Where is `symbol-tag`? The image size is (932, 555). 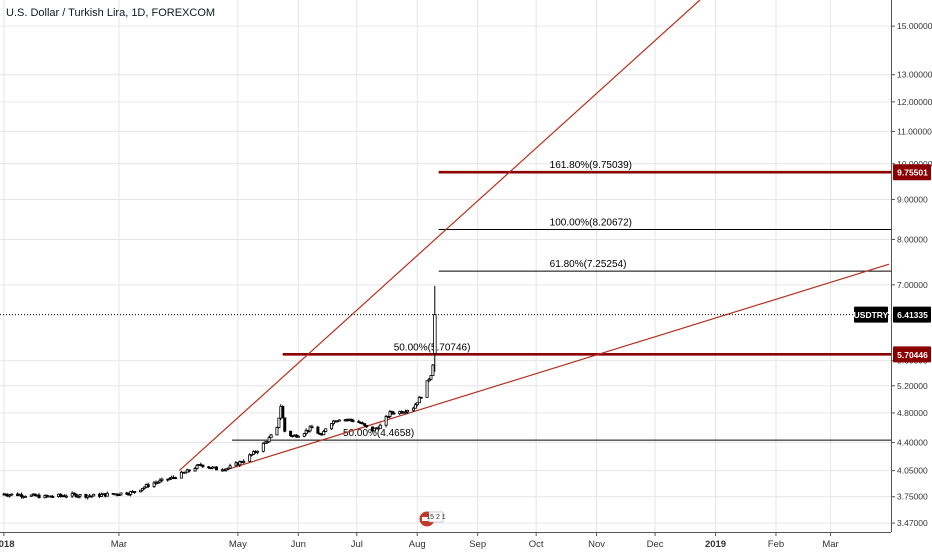 symbol-tag is located at coordinates (871, 314).